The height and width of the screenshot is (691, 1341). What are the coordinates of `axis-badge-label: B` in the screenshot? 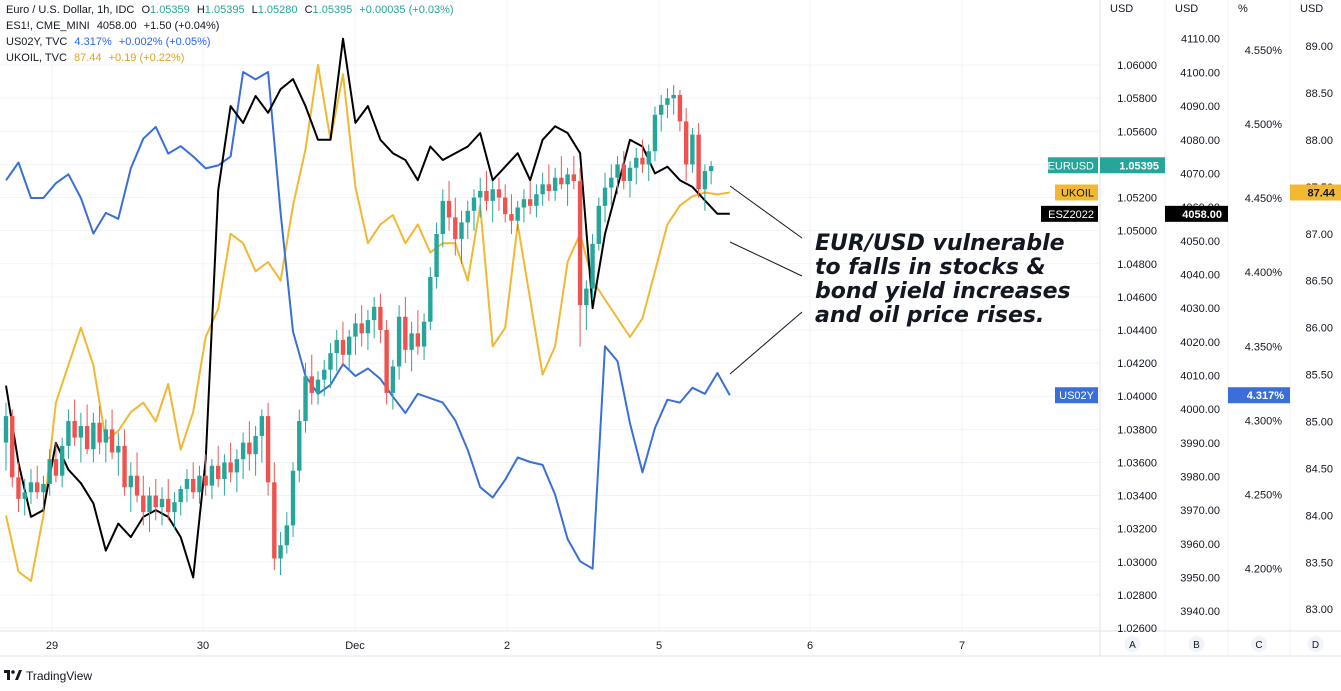 It's located at (1196, 645).